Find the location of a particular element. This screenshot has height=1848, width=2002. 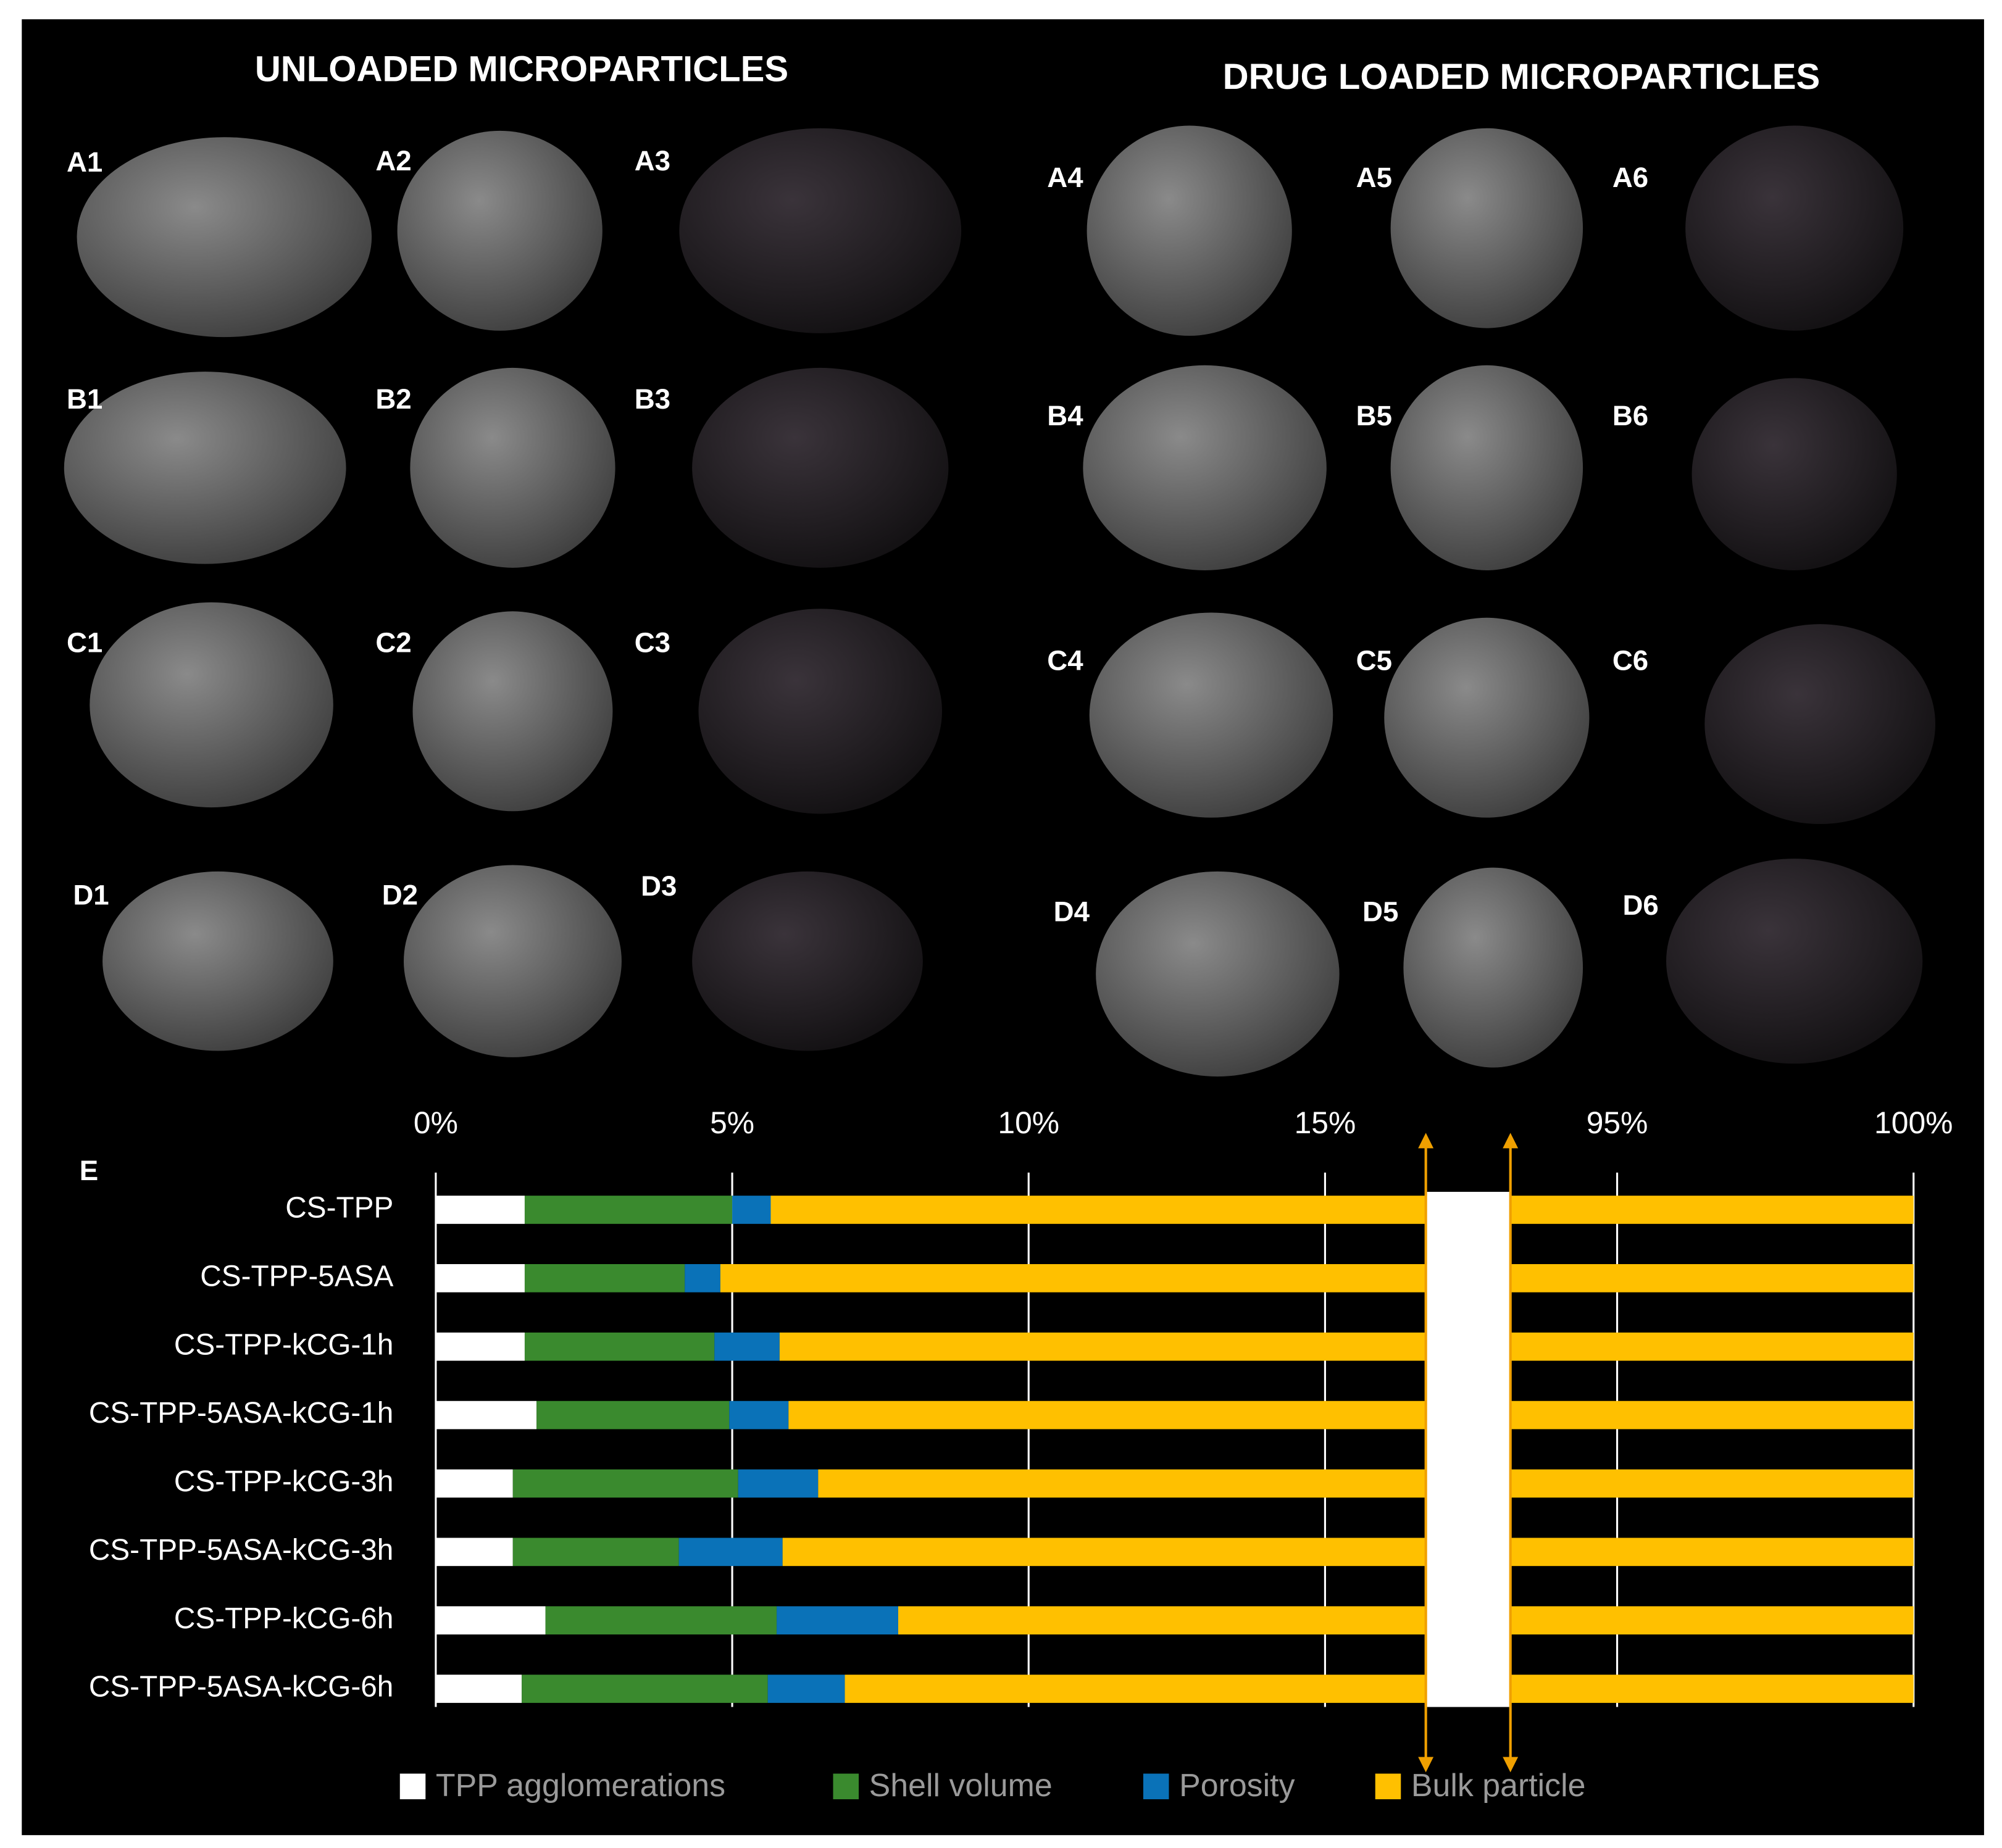

y-tick-label: CS-TPP-kCG-3h is located at coordinates (284, 1481).